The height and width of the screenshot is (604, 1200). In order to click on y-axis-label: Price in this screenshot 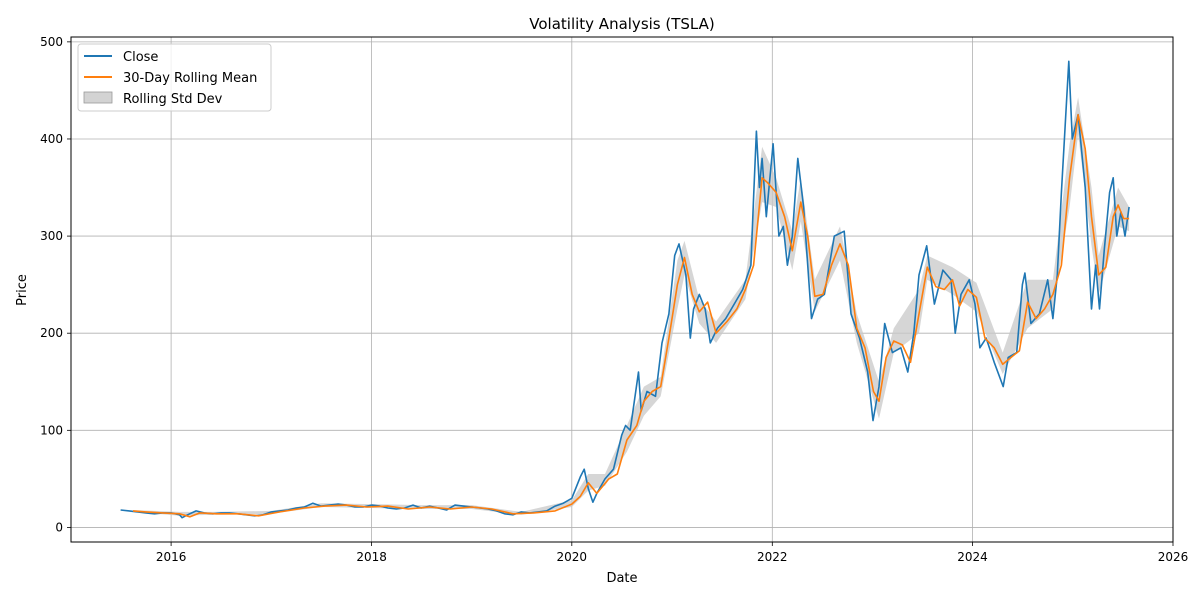, I will do `click(22, 290)`.